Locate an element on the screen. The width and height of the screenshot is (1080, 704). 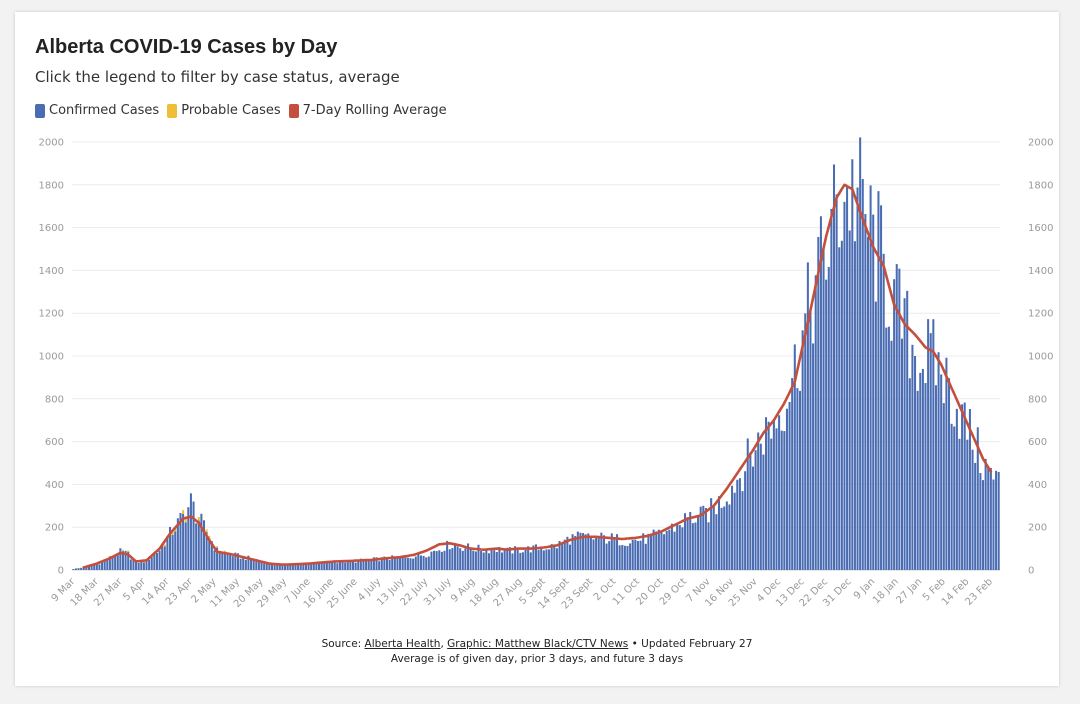
y-tick-label-left: 800 is located at coordinates (54, 399).